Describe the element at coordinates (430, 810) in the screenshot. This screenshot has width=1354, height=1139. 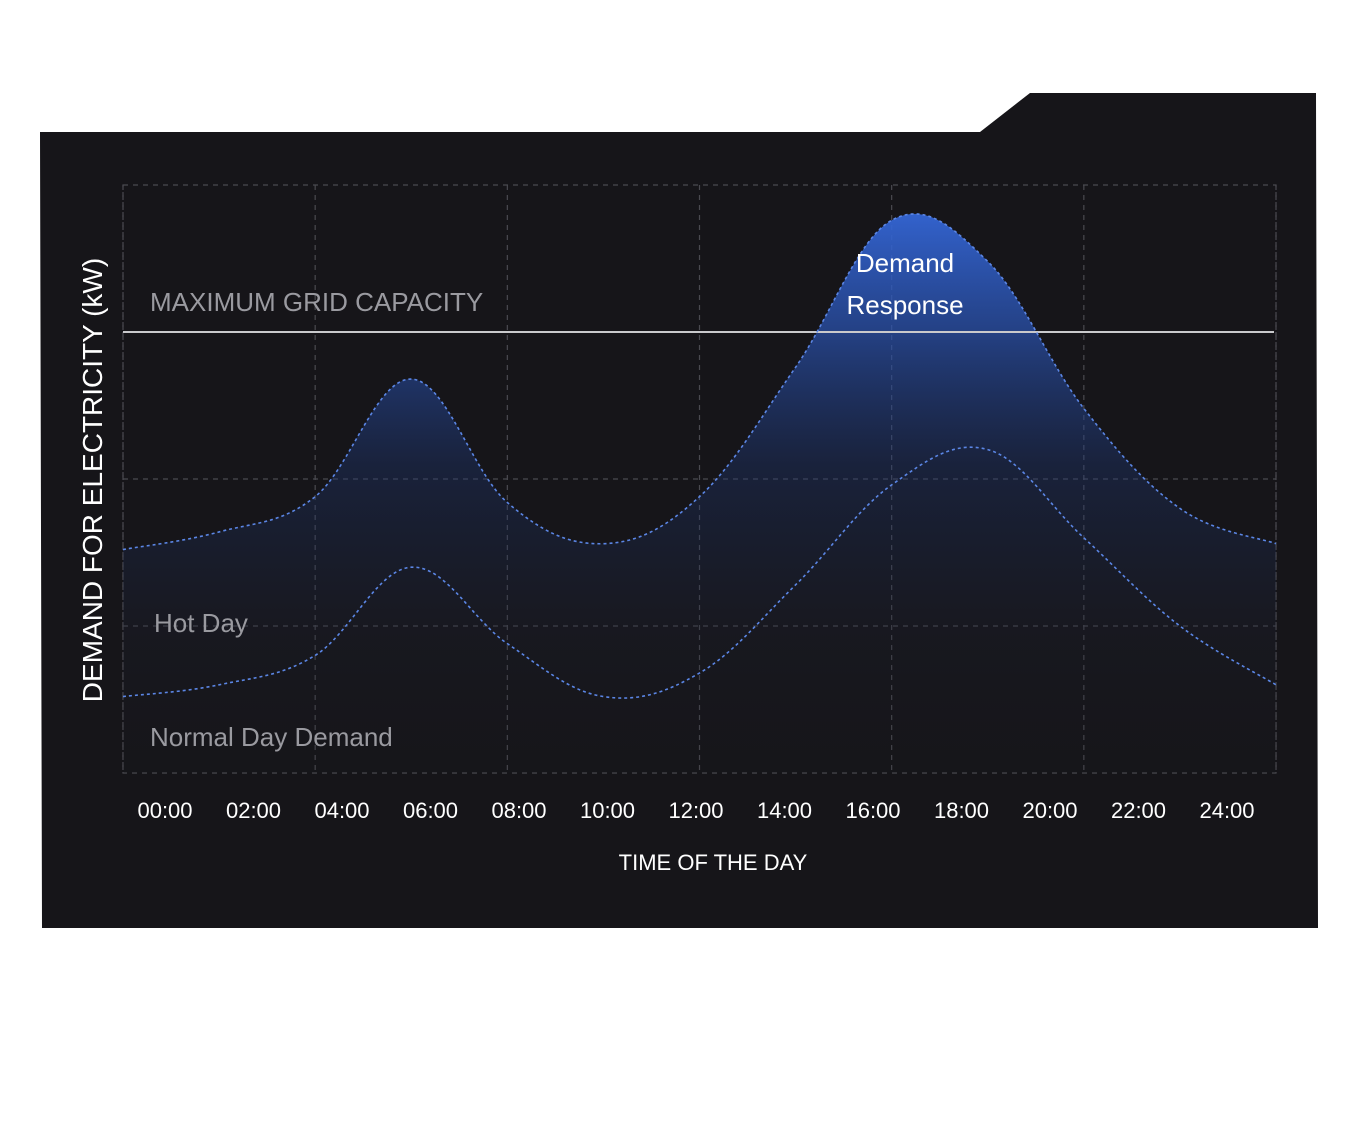
I see `x-tick-label: 06:00` at that location.